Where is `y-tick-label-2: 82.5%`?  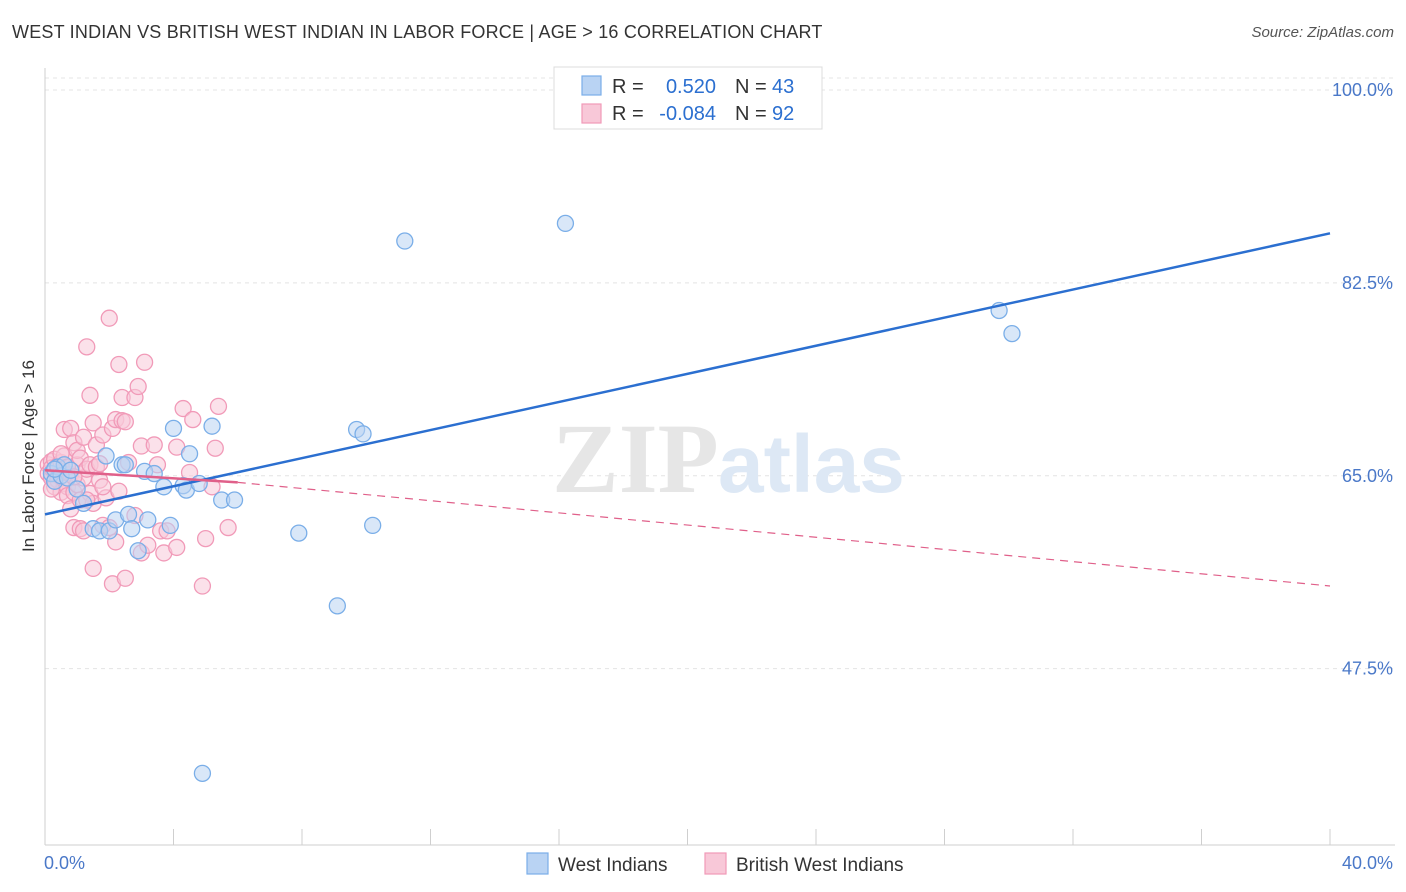 y-tick-label-2: 82.5% is located at coordinates (1367, 283).